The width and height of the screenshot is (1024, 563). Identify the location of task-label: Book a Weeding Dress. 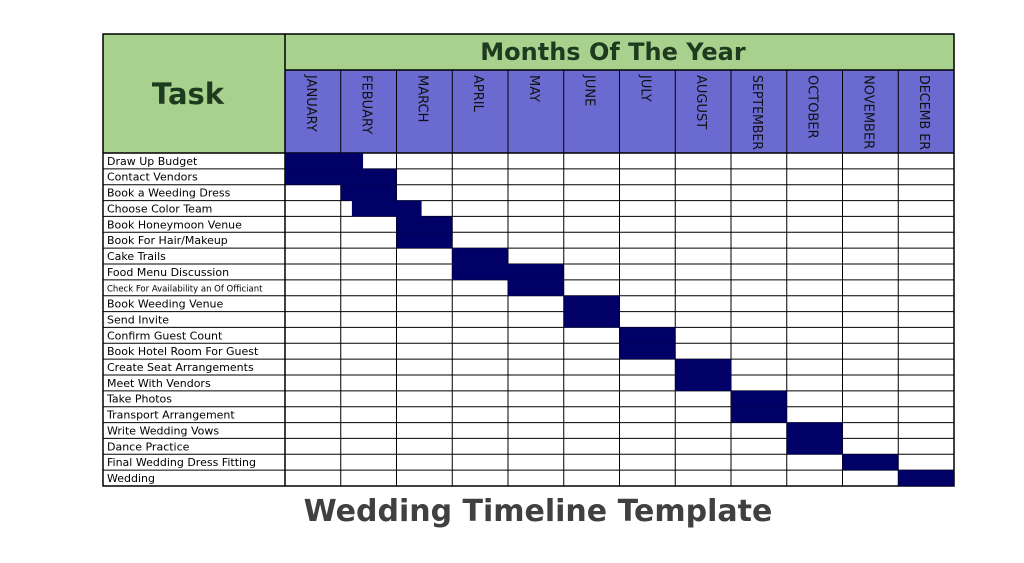
(169, 193).